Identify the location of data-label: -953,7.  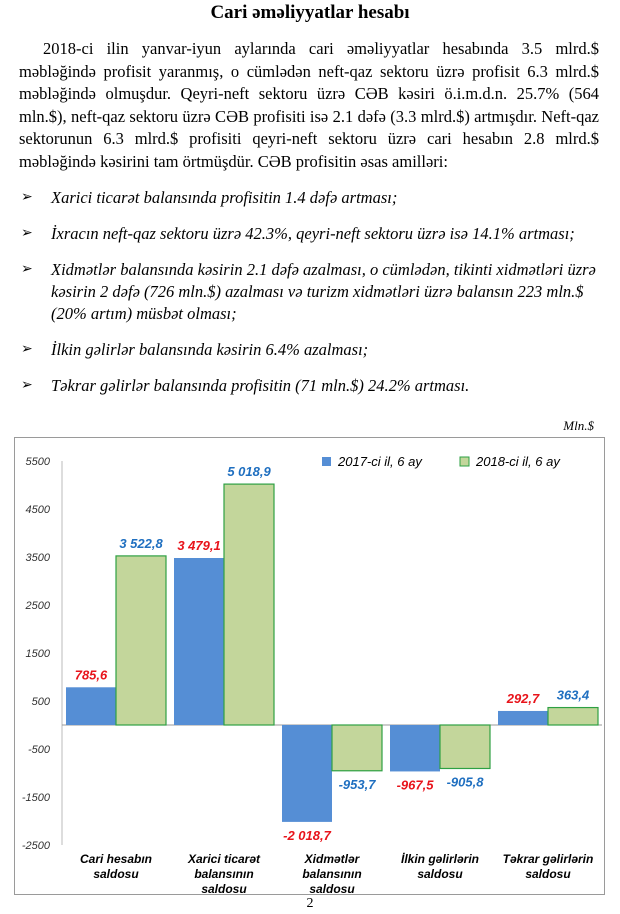
(358, 784).